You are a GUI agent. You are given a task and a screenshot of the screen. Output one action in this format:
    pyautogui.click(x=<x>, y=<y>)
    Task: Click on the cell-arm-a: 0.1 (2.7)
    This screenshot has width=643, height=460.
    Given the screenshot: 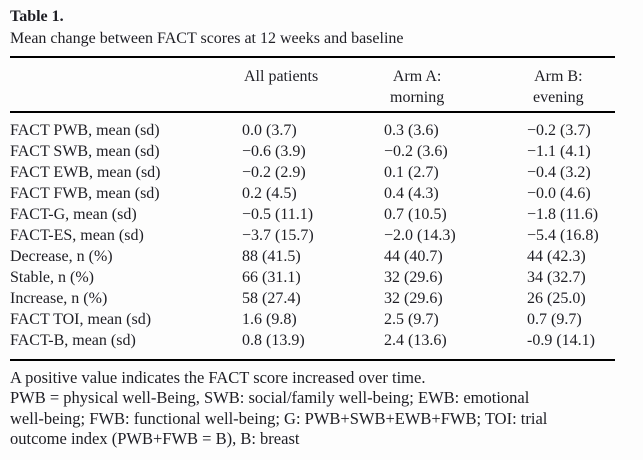 What is the action you would take?
    pyautogui.click(x=411, y=172)
    